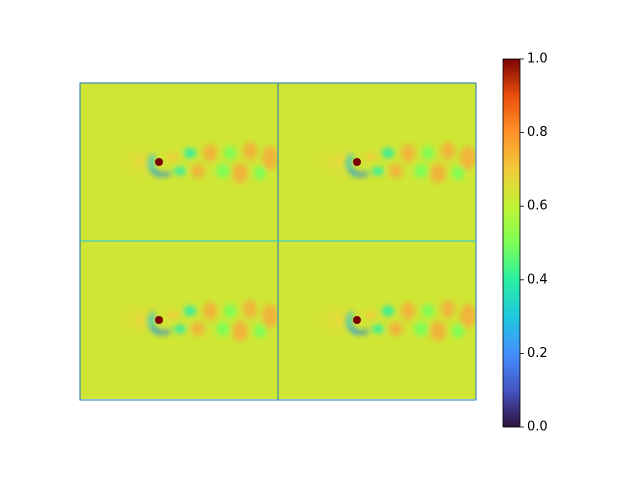 The height and width of the screenshot is (480, 640). Describe the element at coordinates (537, 132) in the screenshot. I see `colorbar-tick-label: 0.8` at that location.